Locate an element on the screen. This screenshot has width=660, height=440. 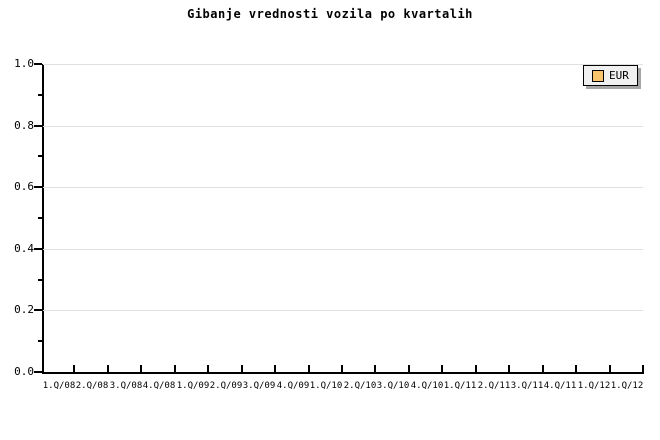
y-axis-tick-label: 0.2 is located at coordinates (24, 309).